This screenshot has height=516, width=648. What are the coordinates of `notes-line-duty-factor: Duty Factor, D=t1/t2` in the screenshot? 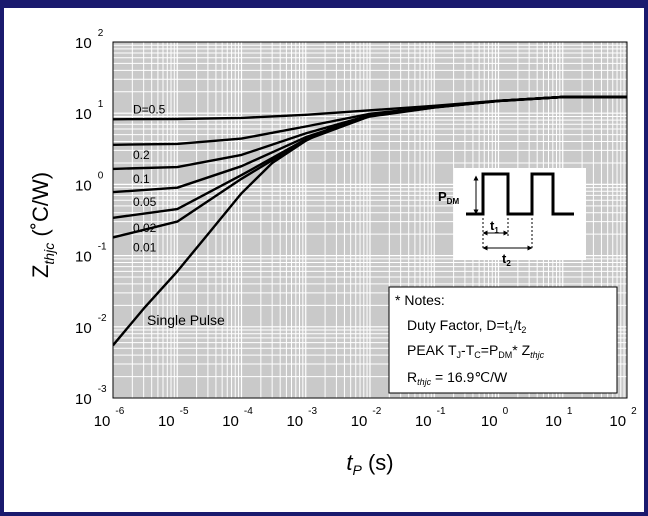 It's located at (466, 326).